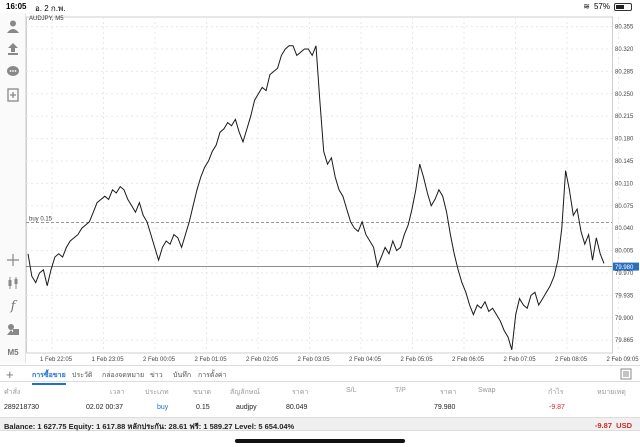  I want to click on x-tick-label: 2 Feb 00:05, so click(159, 360).